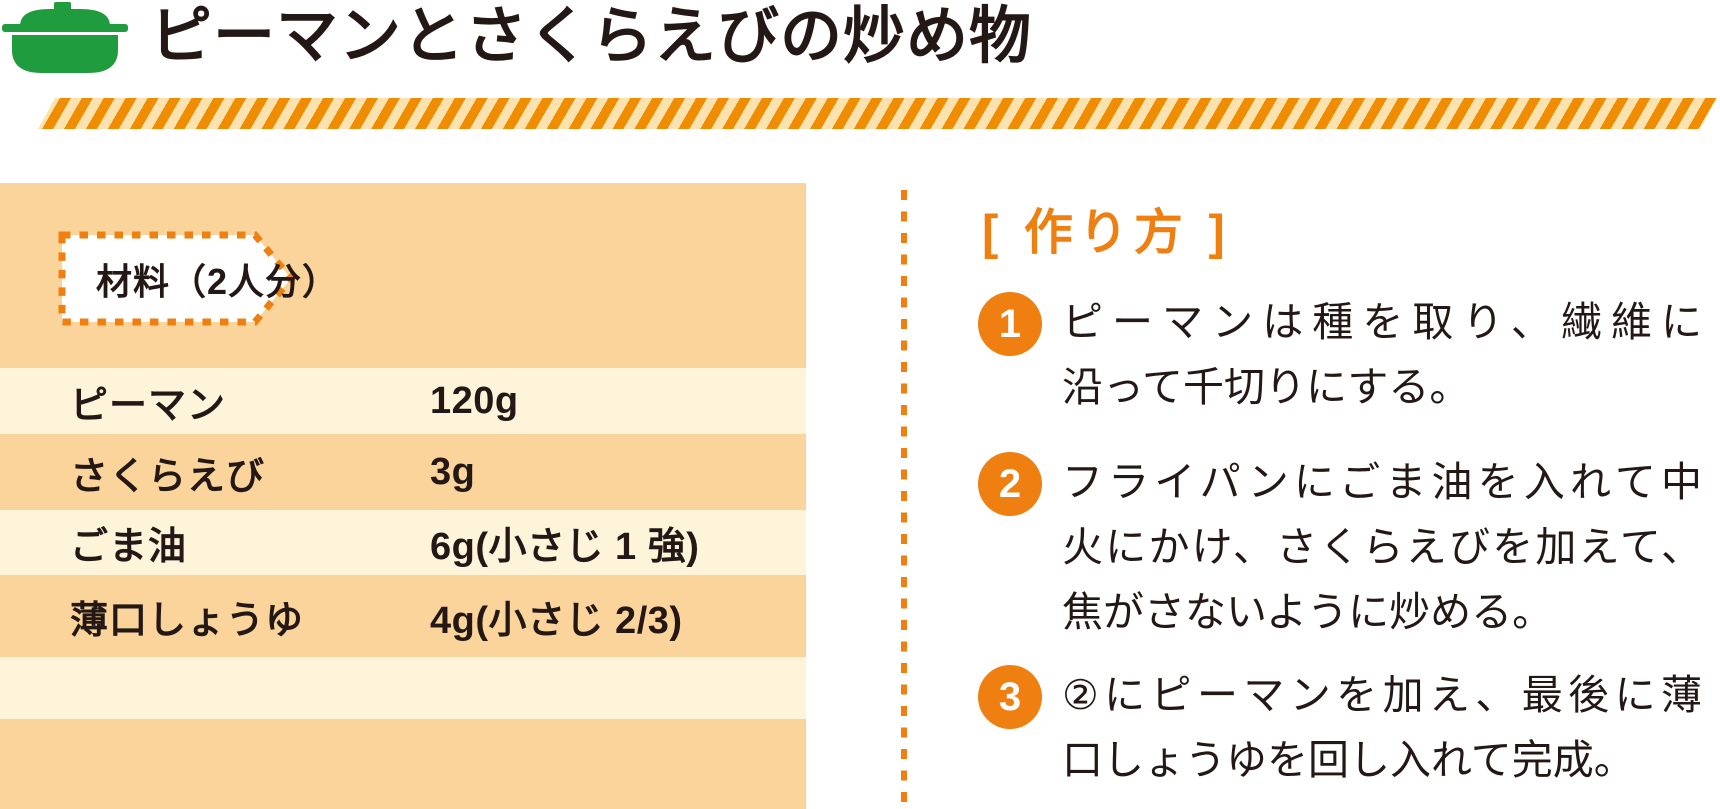  I want to click on ingredient-row: さくらえび 3g, so click(403, 472).